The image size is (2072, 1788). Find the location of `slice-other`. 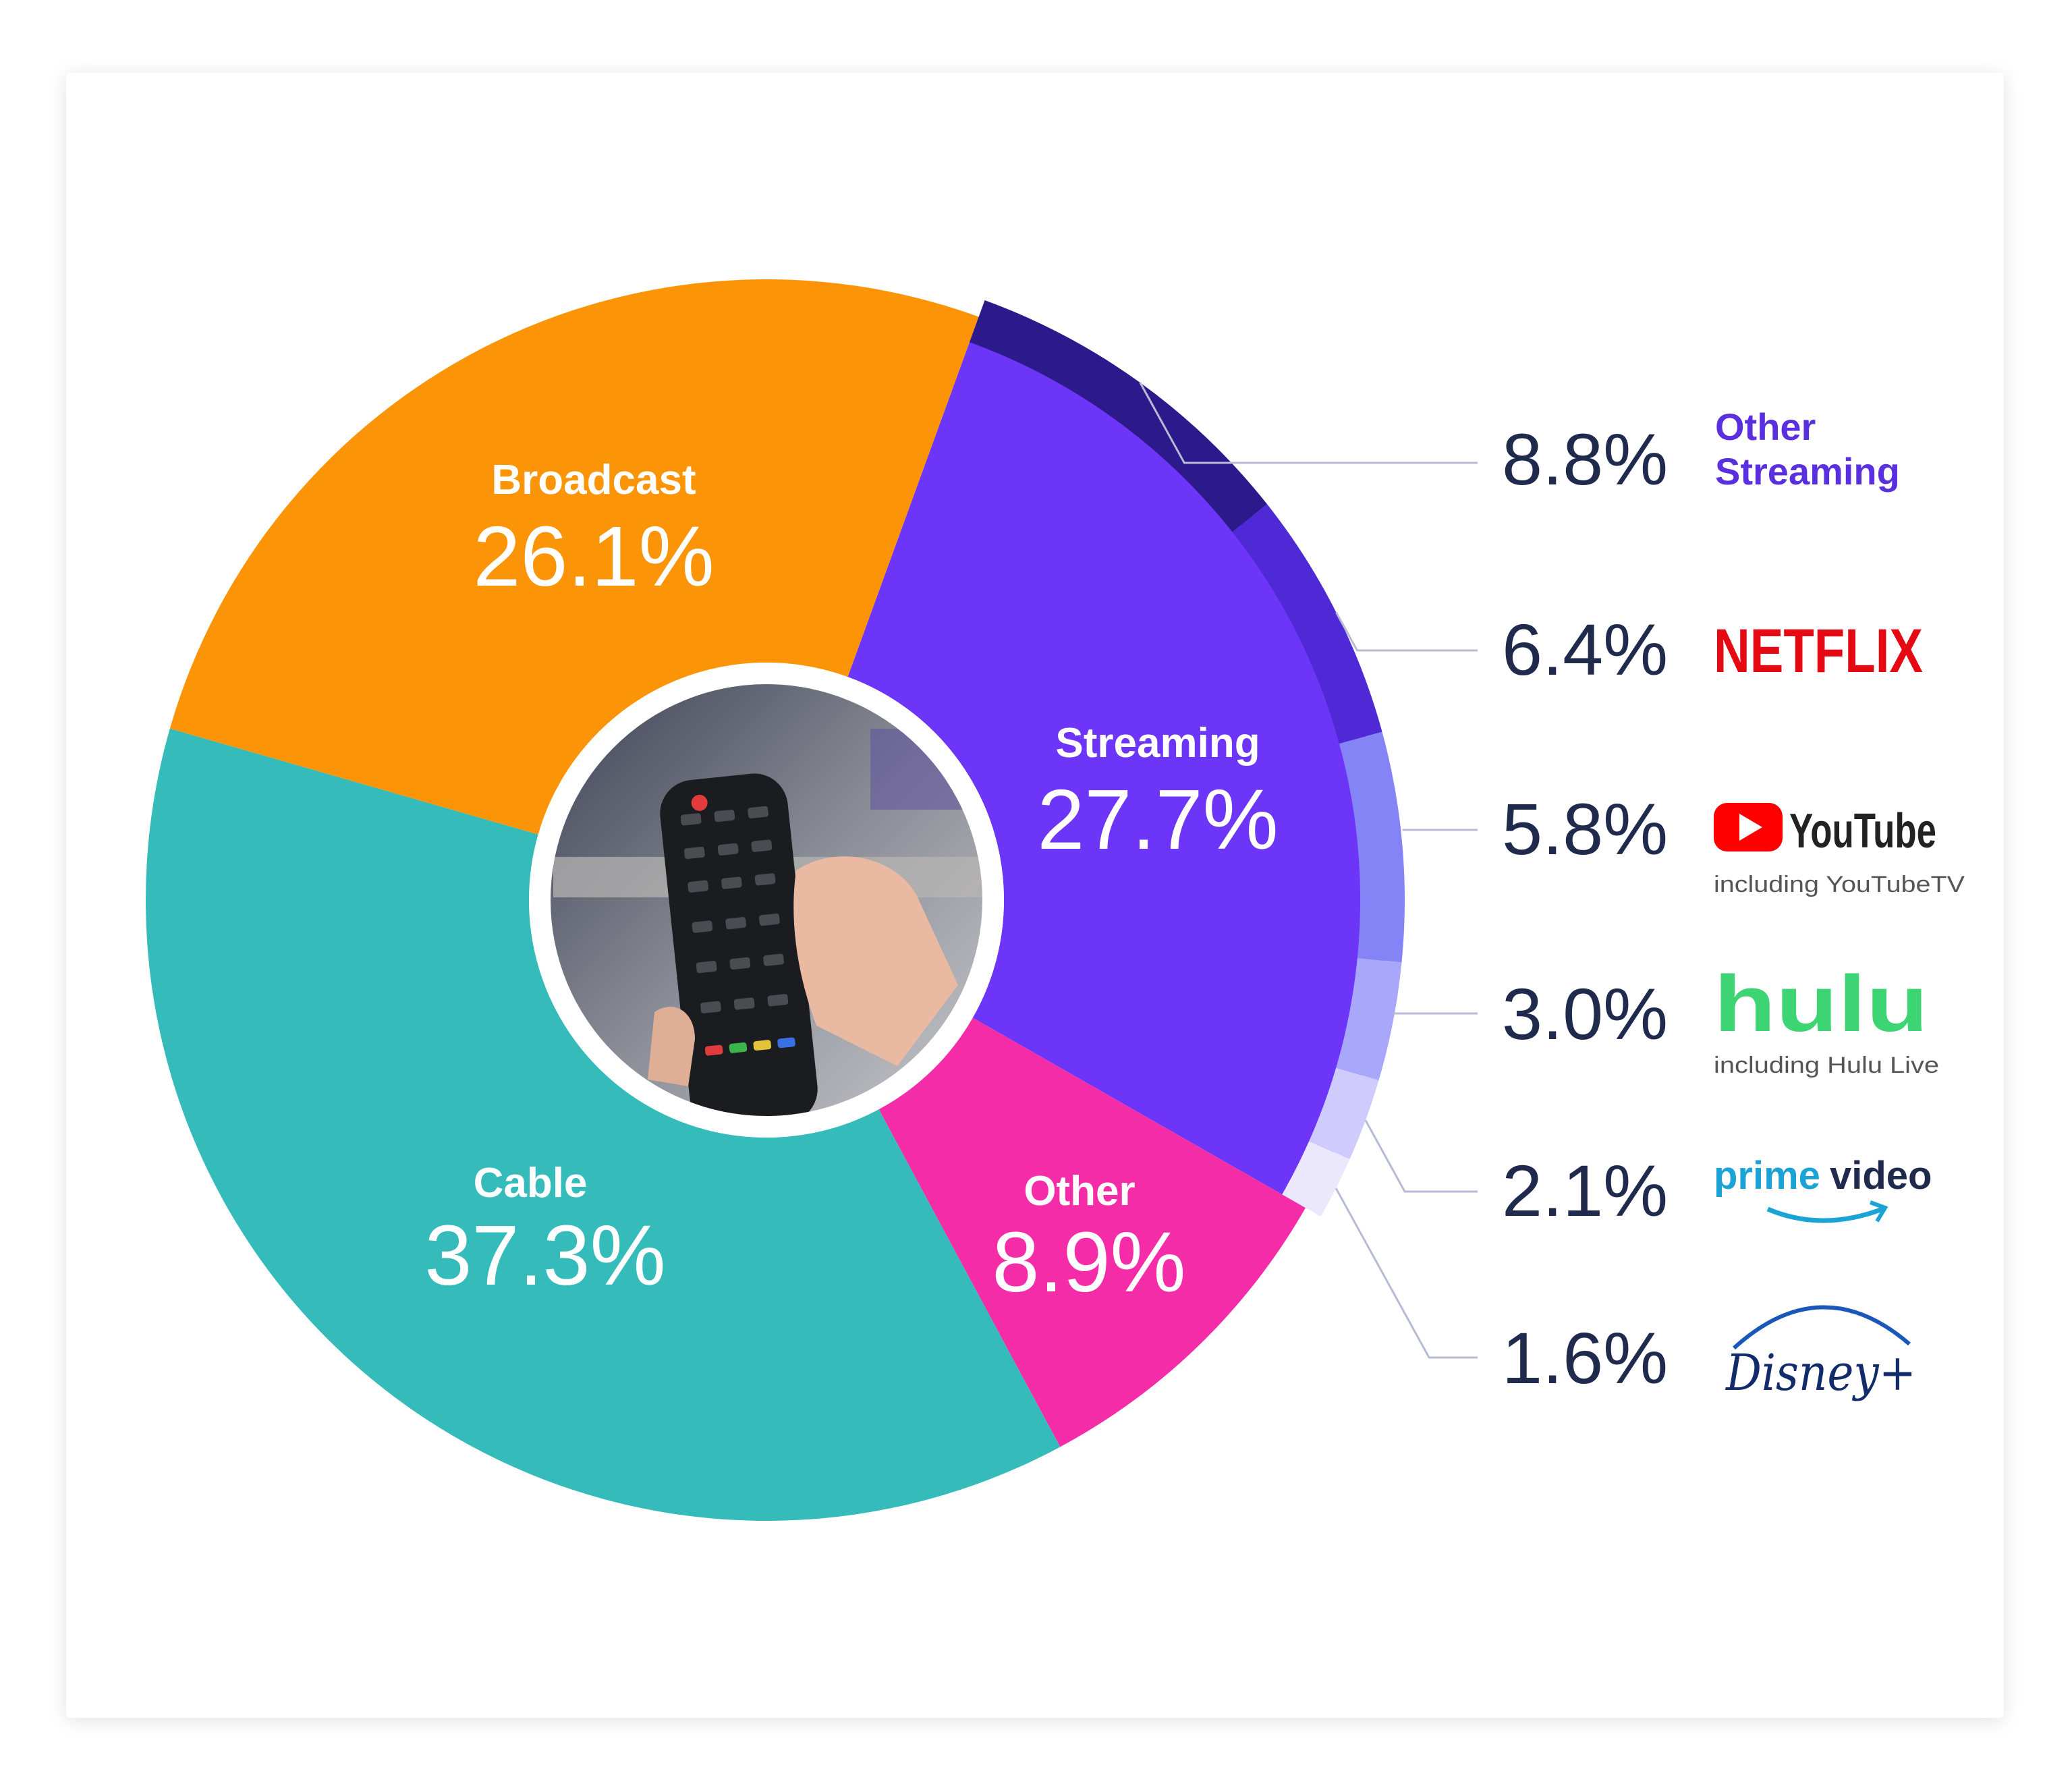

slice-other is located at coordinates (1092, 1232).